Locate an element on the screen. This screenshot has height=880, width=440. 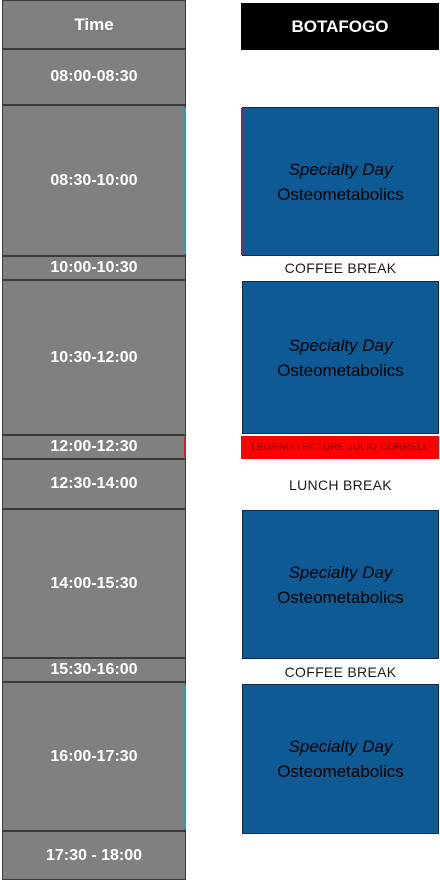
time-slot-label: 14:00-15:30 is located at coordinates (94, 583).